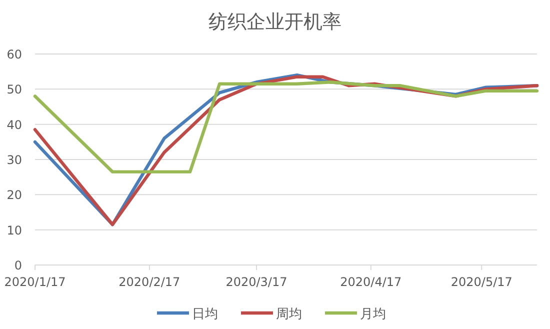  I want to click on legend-label: 周均, so click(289, 314).